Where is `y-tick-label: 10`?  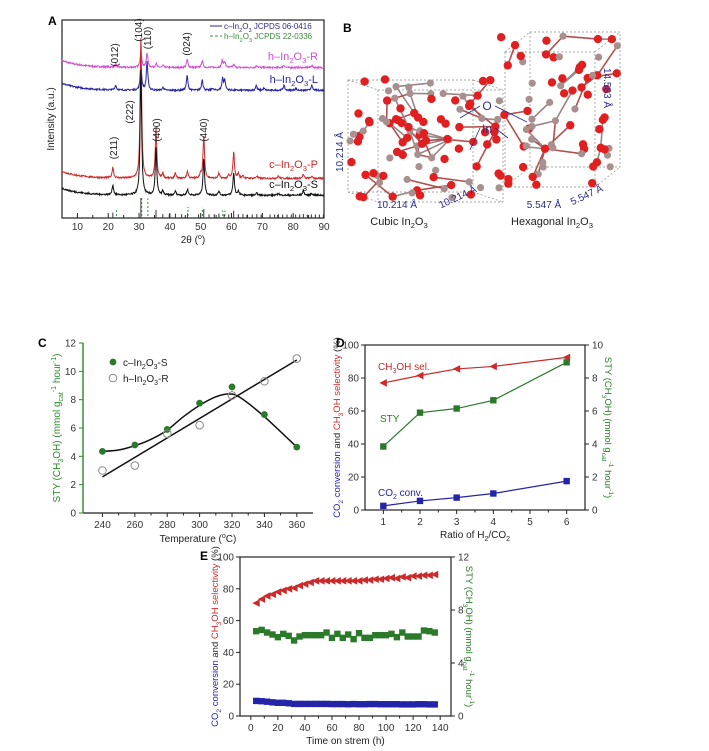 y-tick-label: 10 is located at coordinates (71, 372).